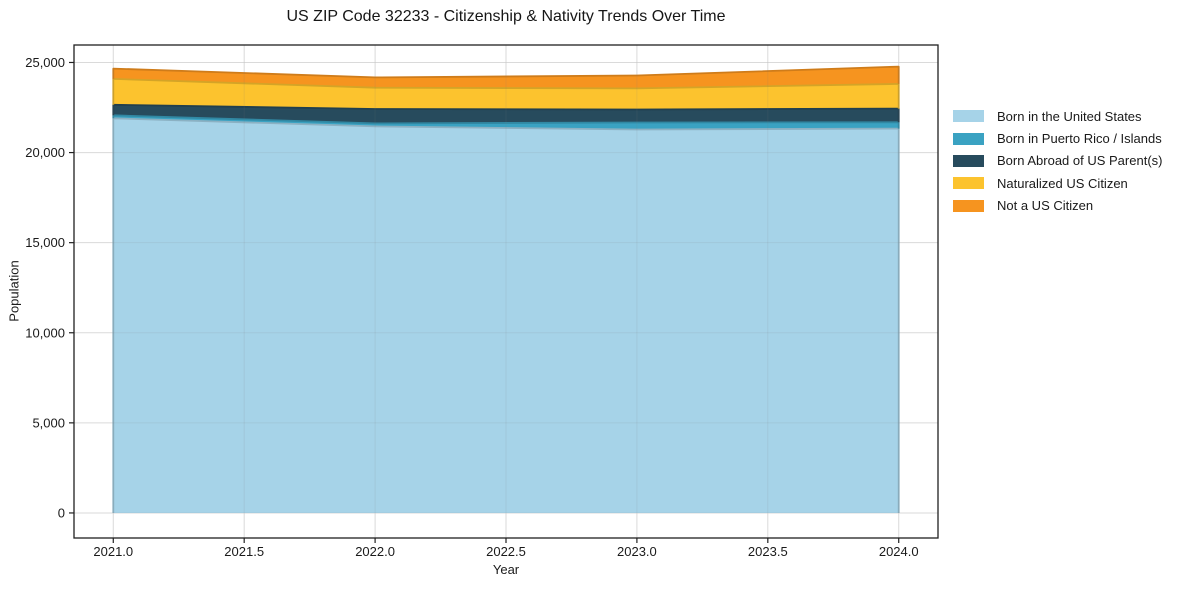 This screenshot has height=590, width=1189. I want to click on y-tick-label: 25,000, so click(45, 62).